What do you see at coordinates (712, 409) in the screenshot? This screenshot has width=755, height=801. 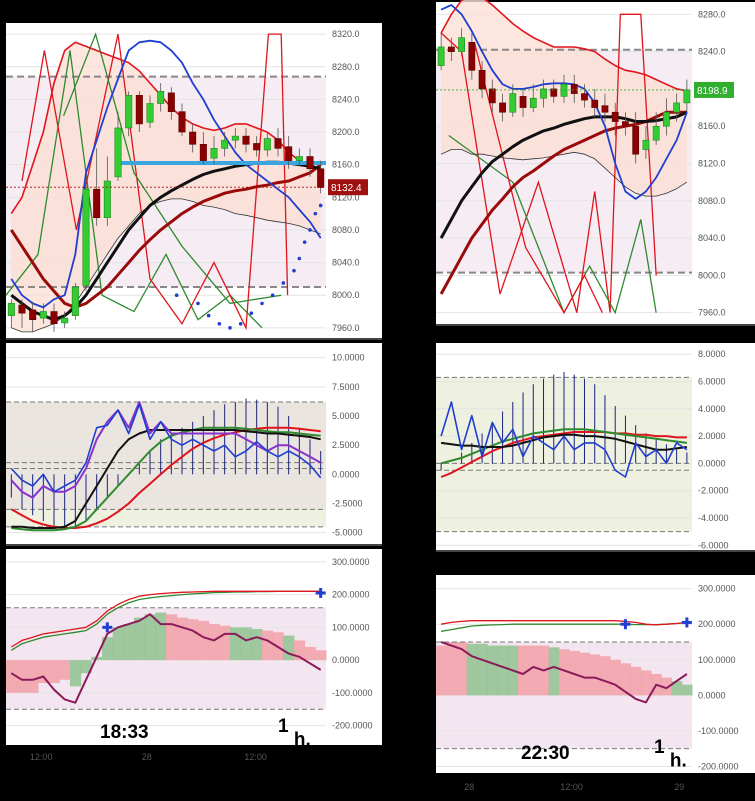 I see `osc1-tick-label: 4.0000` at bounding box center [712, 409].